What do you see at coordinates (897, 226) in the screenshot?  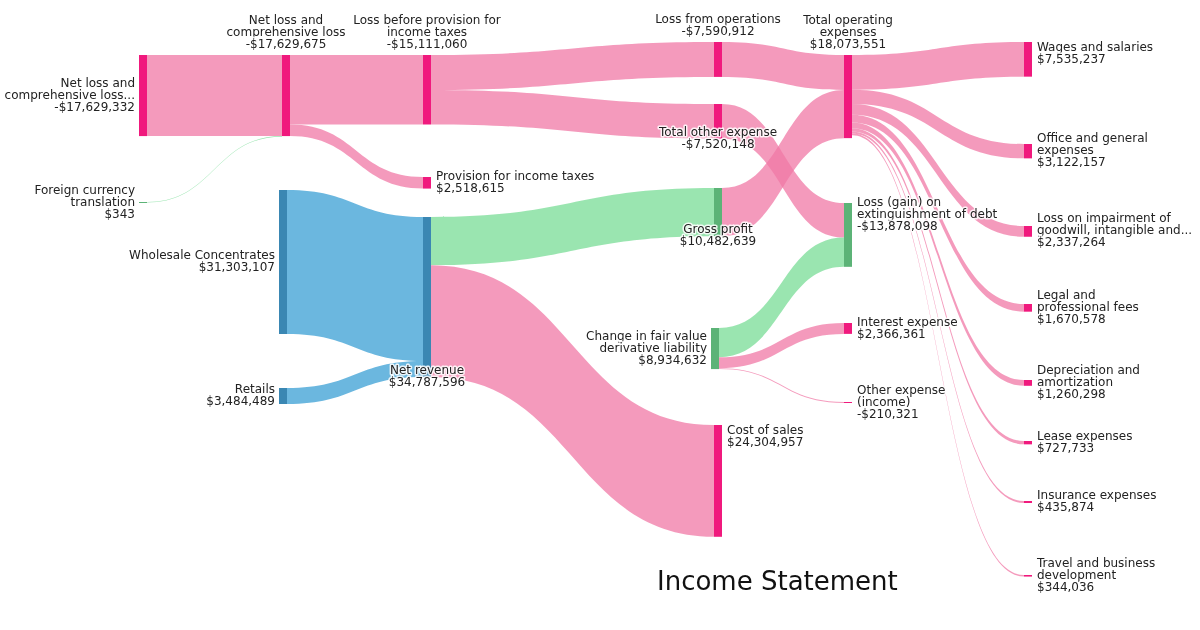 I see `data-label: -$13,878,098` at bounding box center [897, 226].